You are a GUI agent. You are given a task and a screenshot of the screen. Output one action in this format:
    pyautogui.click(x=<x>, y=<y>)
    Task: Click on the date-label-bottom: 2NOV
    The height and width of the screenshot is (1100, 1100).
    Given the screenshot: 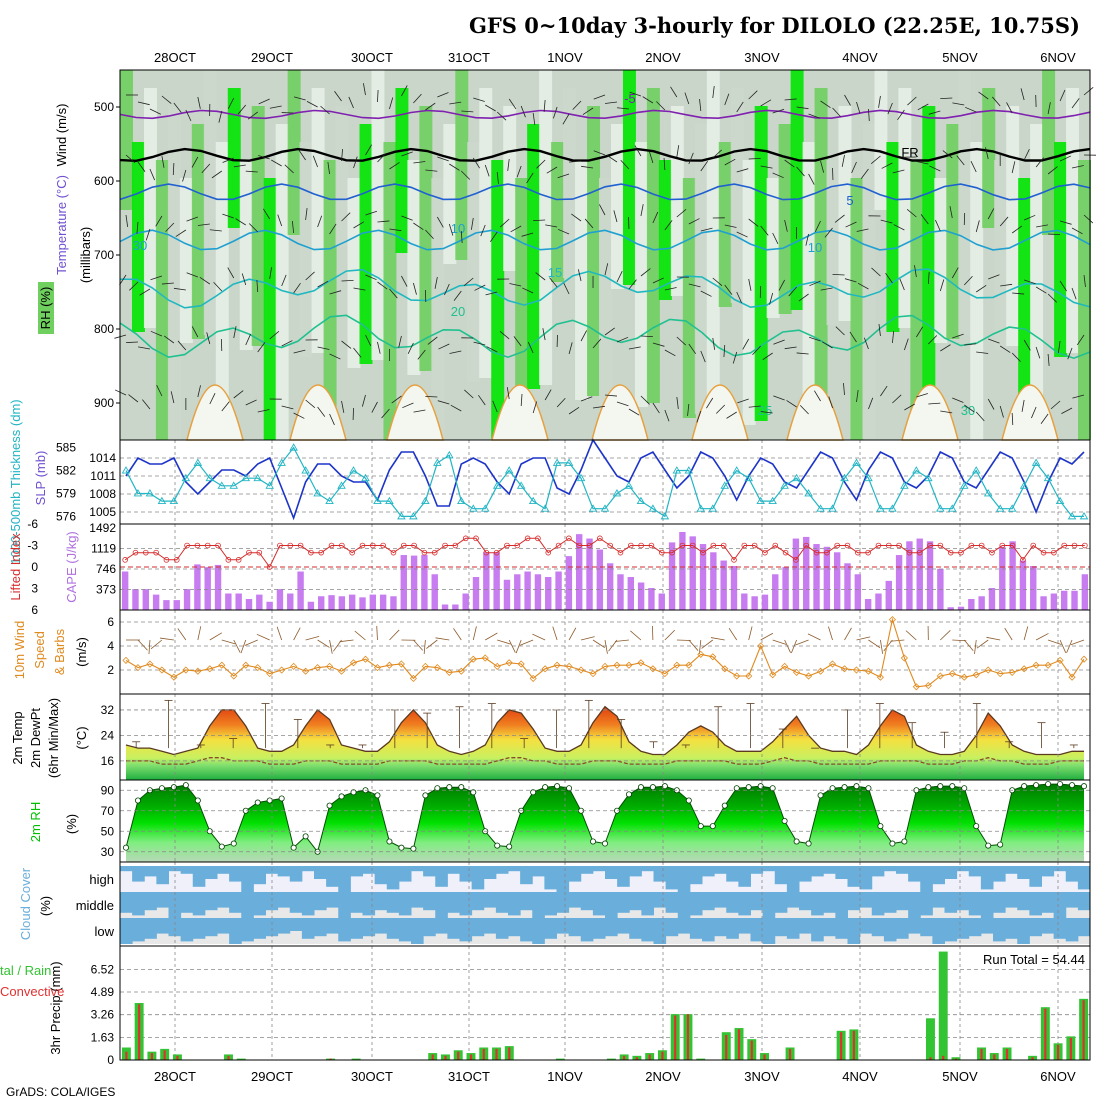 What is the action you would take?
    pyautogui.click(x=663, y=1076)
    